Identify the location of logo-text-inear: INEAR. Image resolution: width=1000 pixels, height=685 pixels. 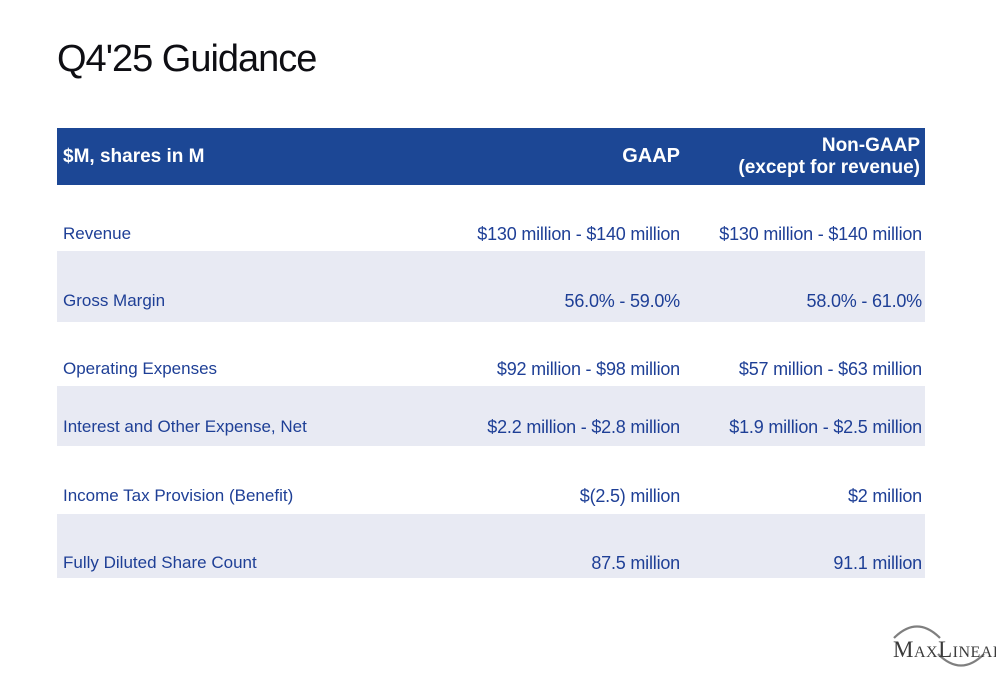
(974, 652).